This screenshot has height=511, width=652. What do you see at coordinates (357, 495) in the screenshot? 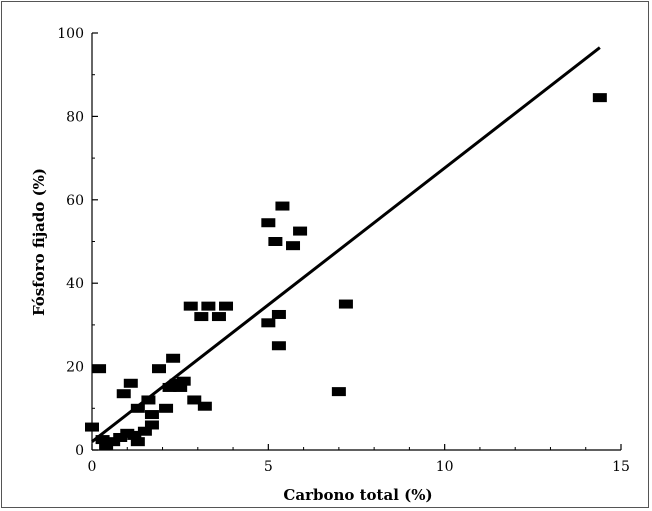
I see `x-axis-title: Carbono total (%)` at bounding box center [357, 495].